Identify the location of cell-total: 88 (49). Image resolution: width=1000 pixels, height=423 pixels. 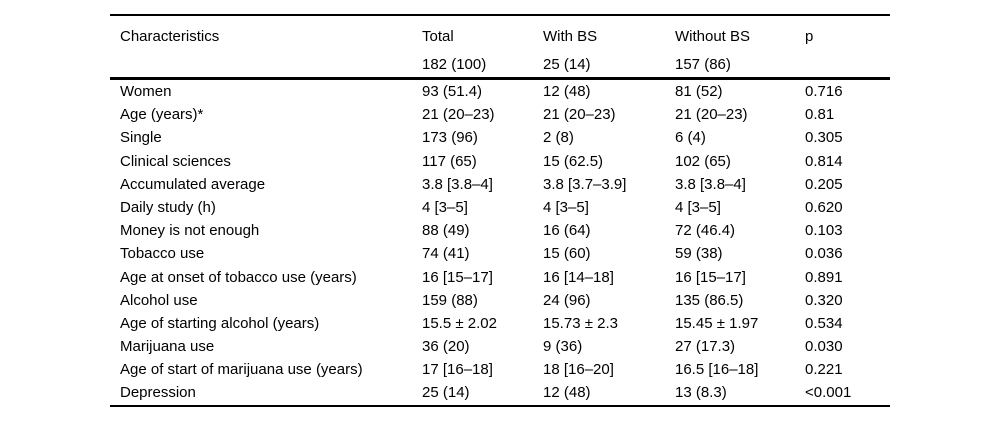
(446, 231).